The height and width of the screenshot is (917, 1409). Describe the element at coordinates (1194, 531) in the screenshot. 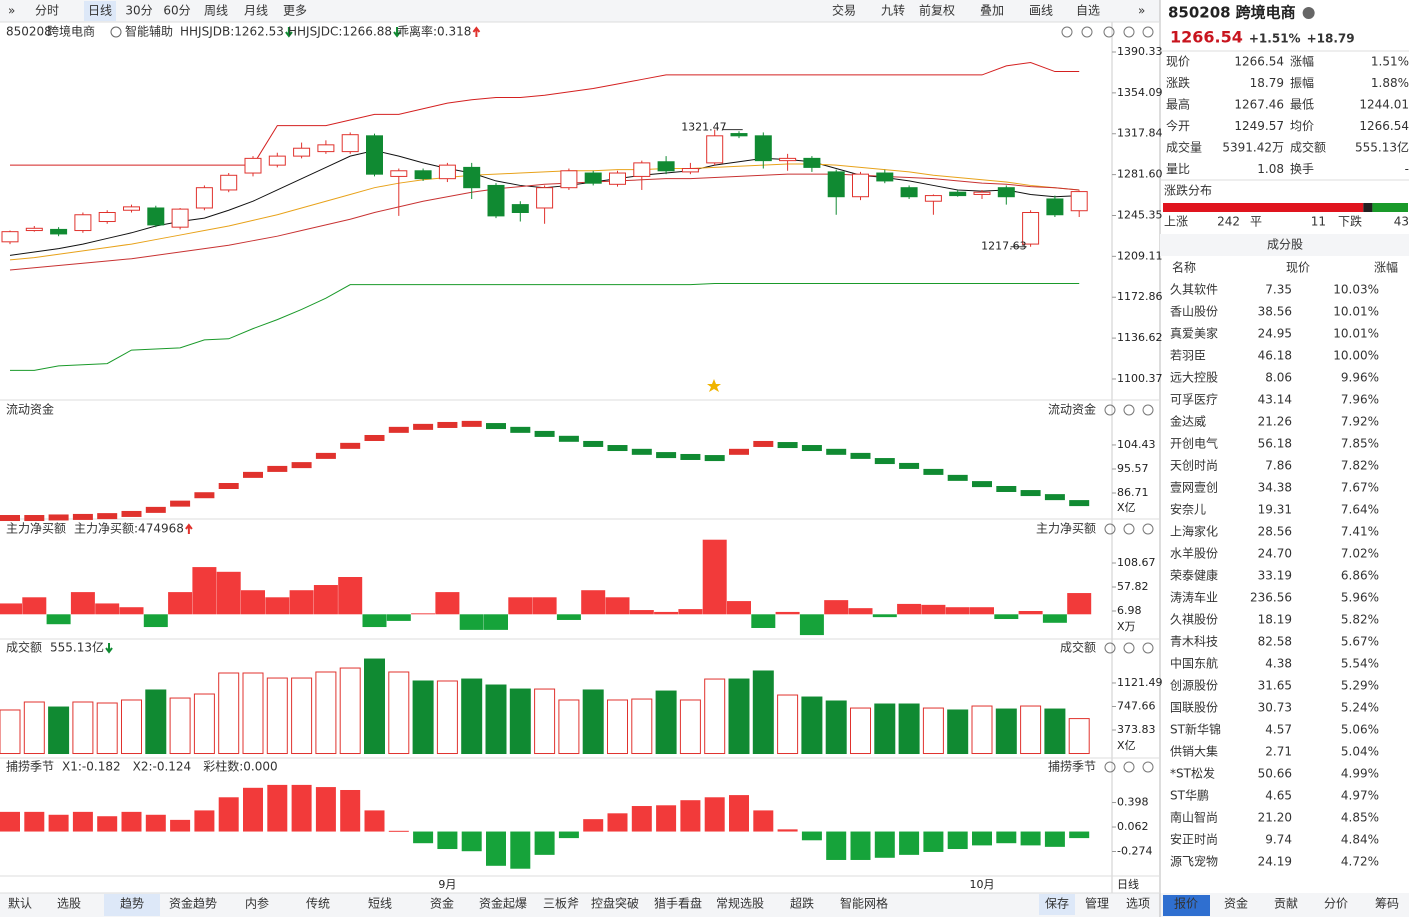

I see `cons-name: 上海家化` at that location.